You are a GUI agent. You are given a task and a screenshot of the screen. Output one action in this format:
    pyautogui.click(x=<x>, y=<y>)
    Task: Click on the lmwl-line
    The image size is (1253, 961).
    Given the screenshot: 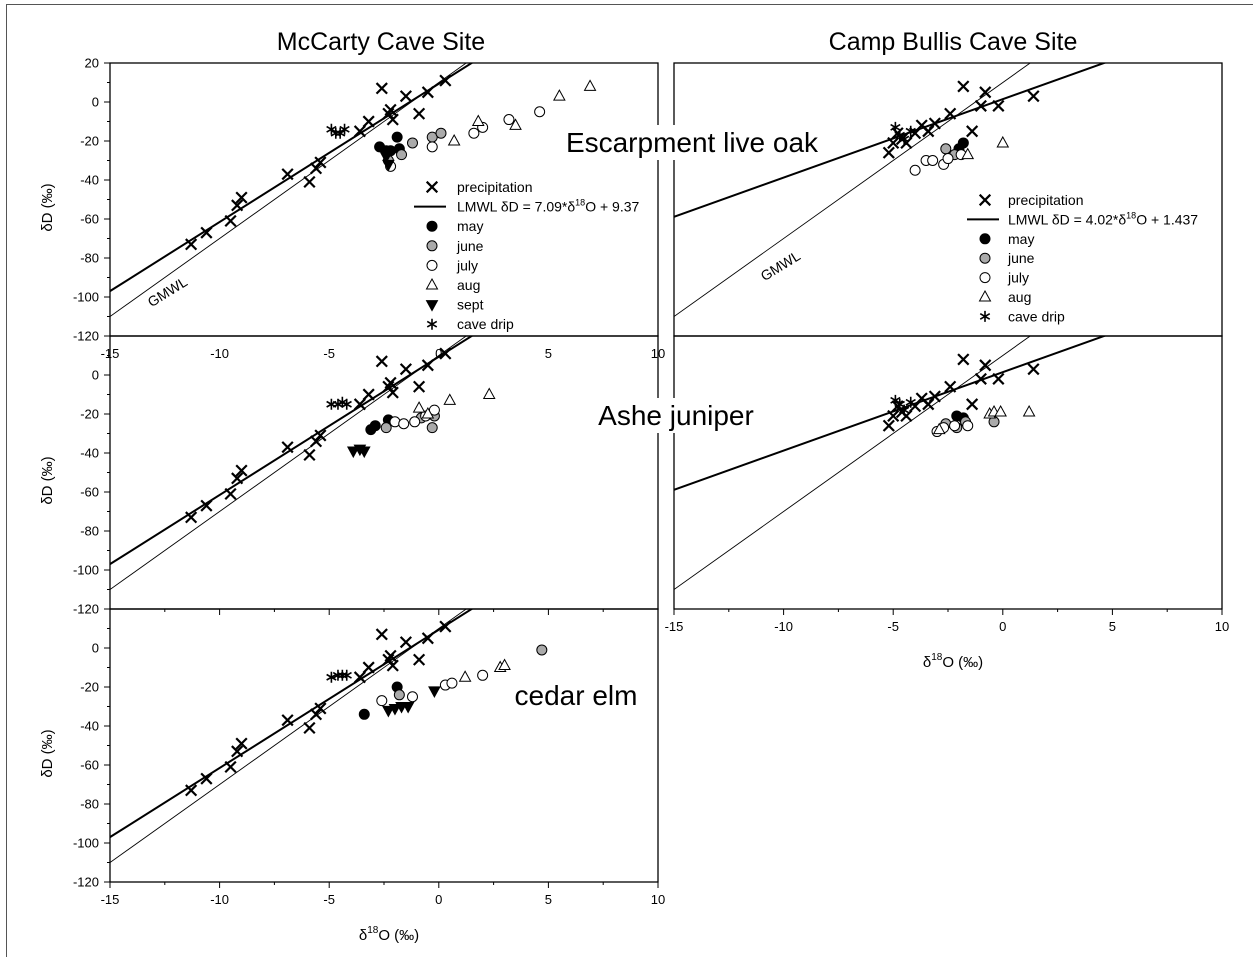 What is the action you would take?
    pyautogui.click(x=890, y=413)
    